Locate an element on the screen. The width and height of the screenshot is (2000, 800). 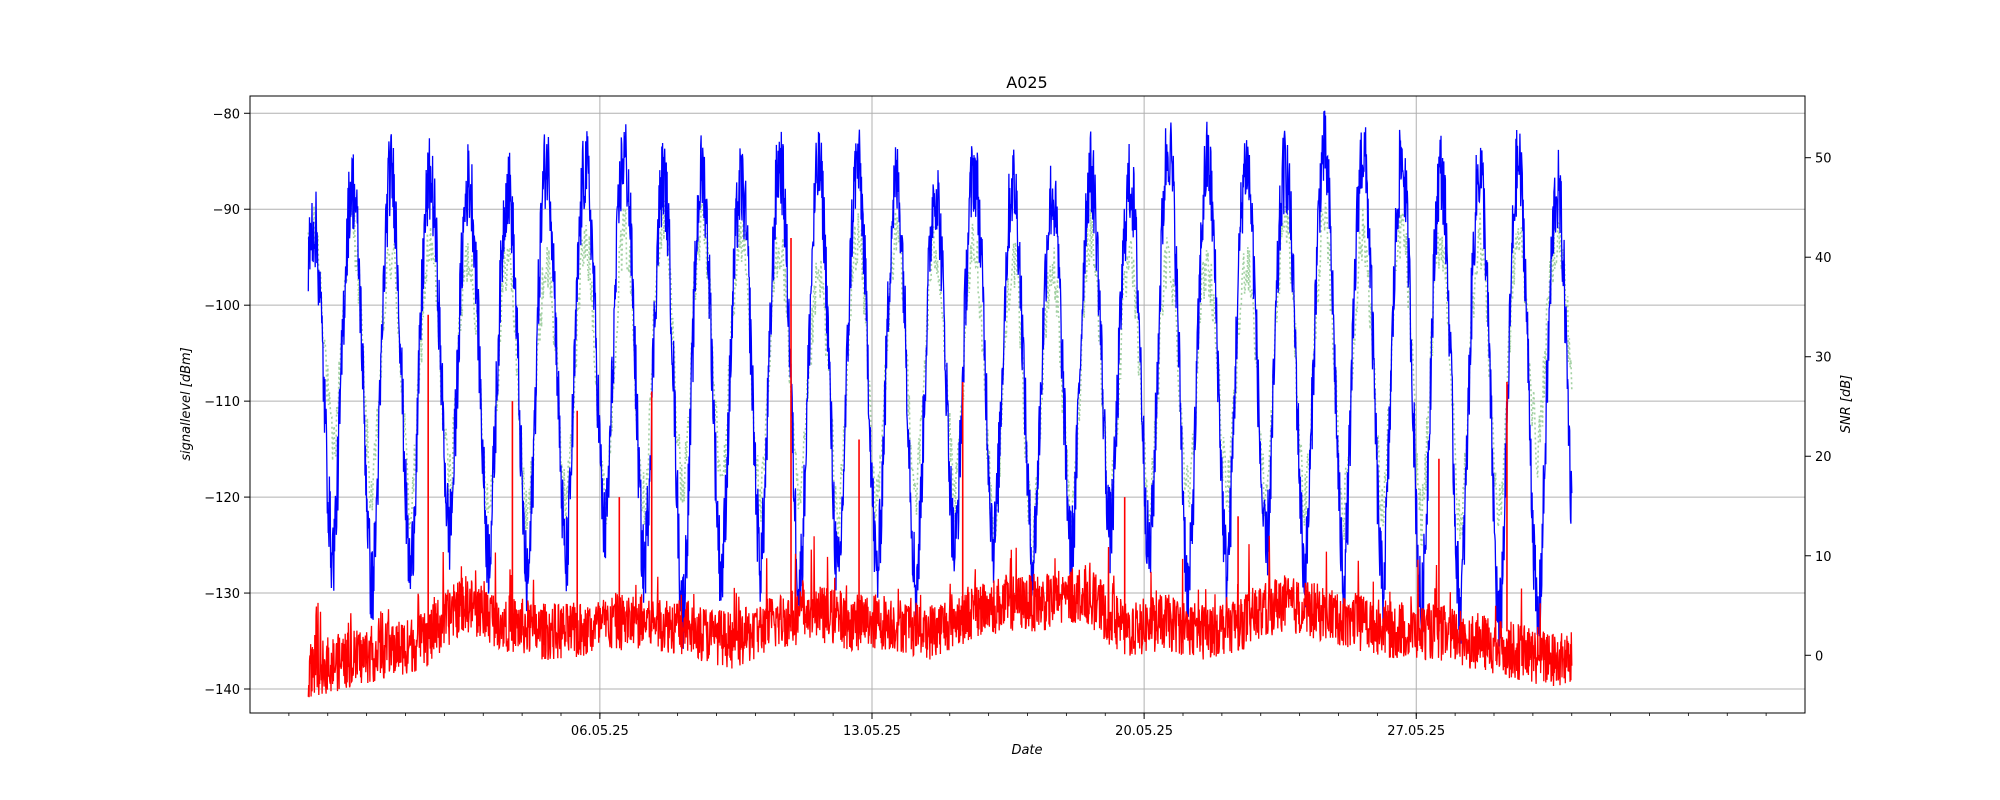
y-right-tick-label: 10 is located at coordinates (1823, 557).